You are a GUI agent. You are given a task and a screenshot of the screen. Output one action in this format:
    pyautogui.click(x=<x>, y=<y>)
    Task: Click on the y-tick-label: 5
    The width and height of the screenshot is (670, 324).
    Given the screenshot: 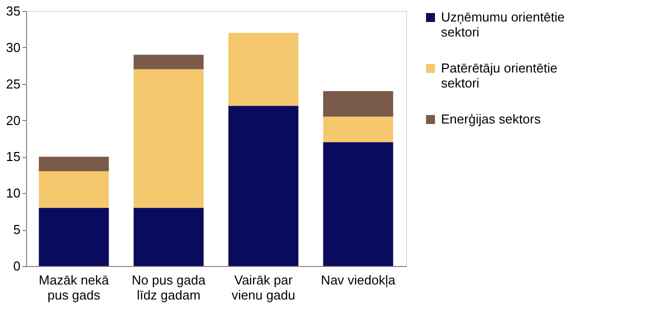 What is the action you would take?
    pyautogui.click(x=16, y=230)
    